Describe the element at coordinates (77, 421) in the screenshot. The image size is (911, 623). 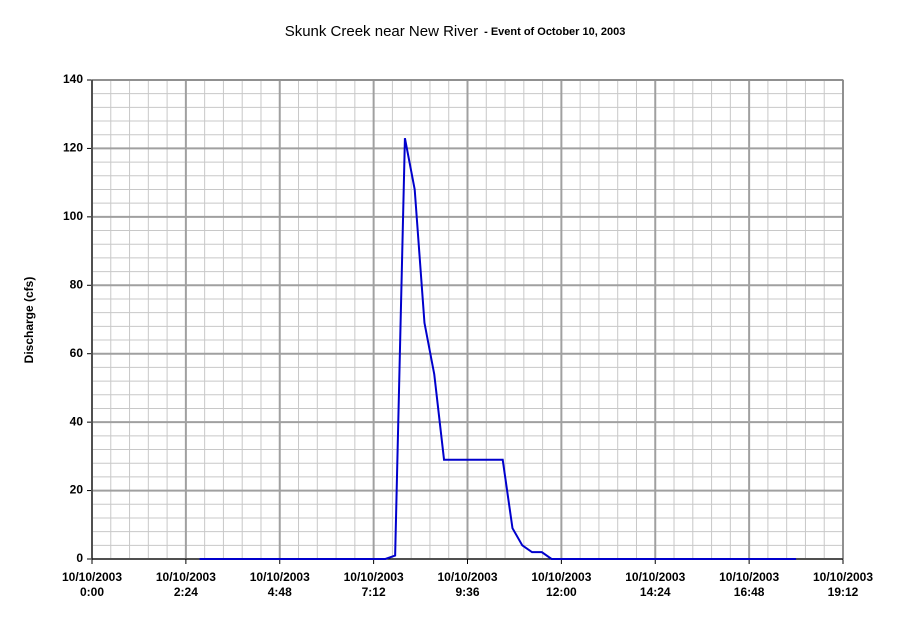
I see `y-tick-label: 40` at that location.